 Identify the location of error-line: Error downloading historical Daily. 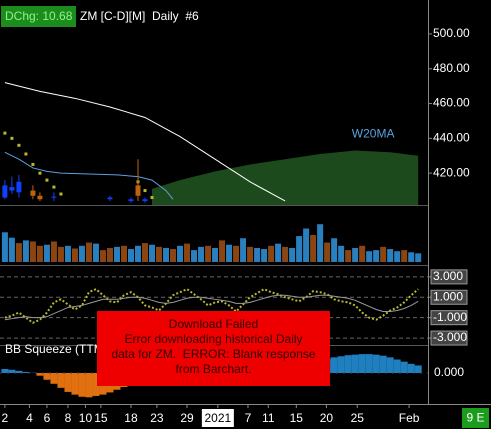
(213, 339).